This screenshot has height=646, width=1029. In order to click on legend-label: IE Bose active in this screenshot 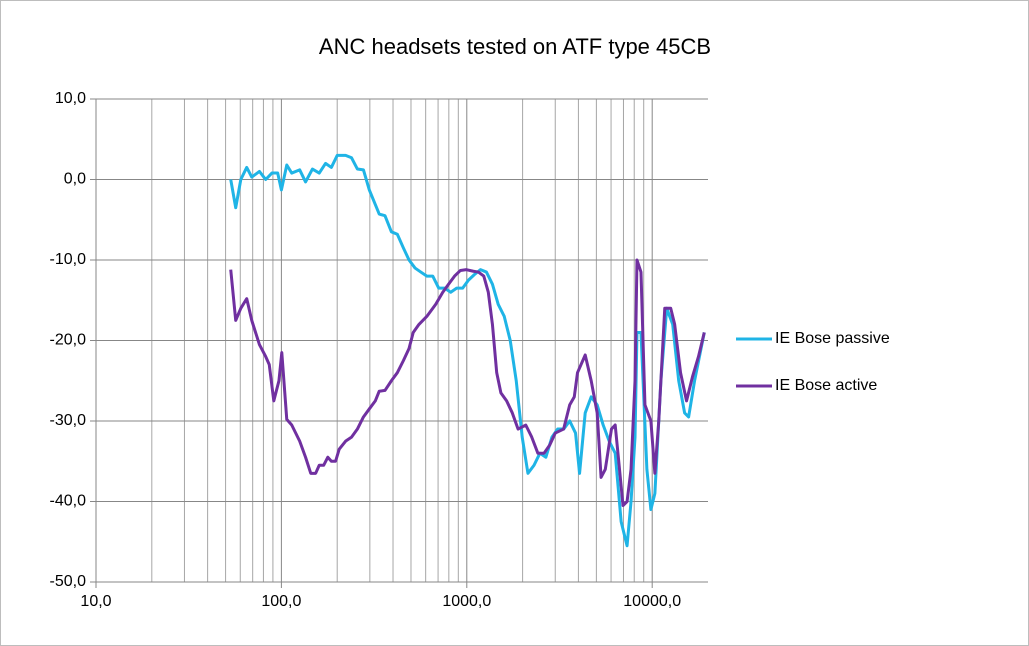, I will do `click(826, 385)`.